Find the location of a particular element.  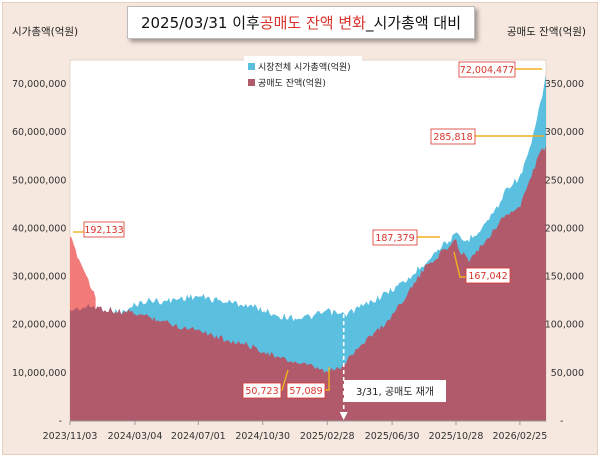

callout-label: 167,042 is located at coordinates (487, 276).